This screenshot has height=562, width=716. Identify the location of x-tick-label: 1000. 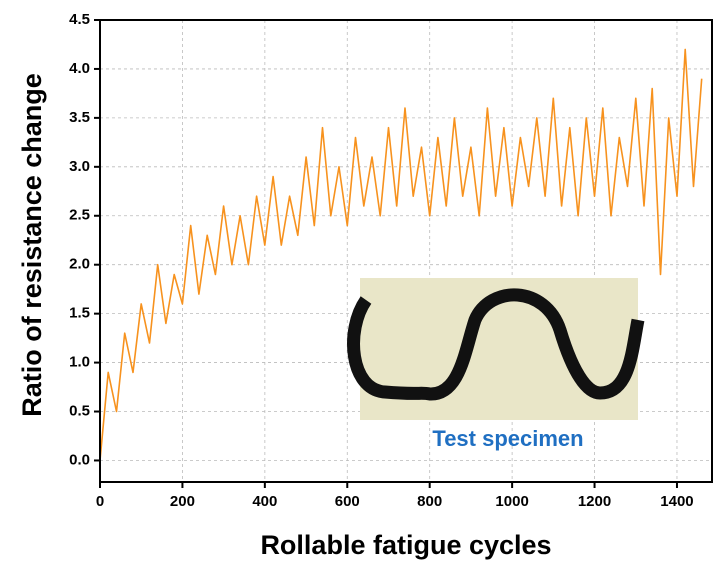
(511, 501).